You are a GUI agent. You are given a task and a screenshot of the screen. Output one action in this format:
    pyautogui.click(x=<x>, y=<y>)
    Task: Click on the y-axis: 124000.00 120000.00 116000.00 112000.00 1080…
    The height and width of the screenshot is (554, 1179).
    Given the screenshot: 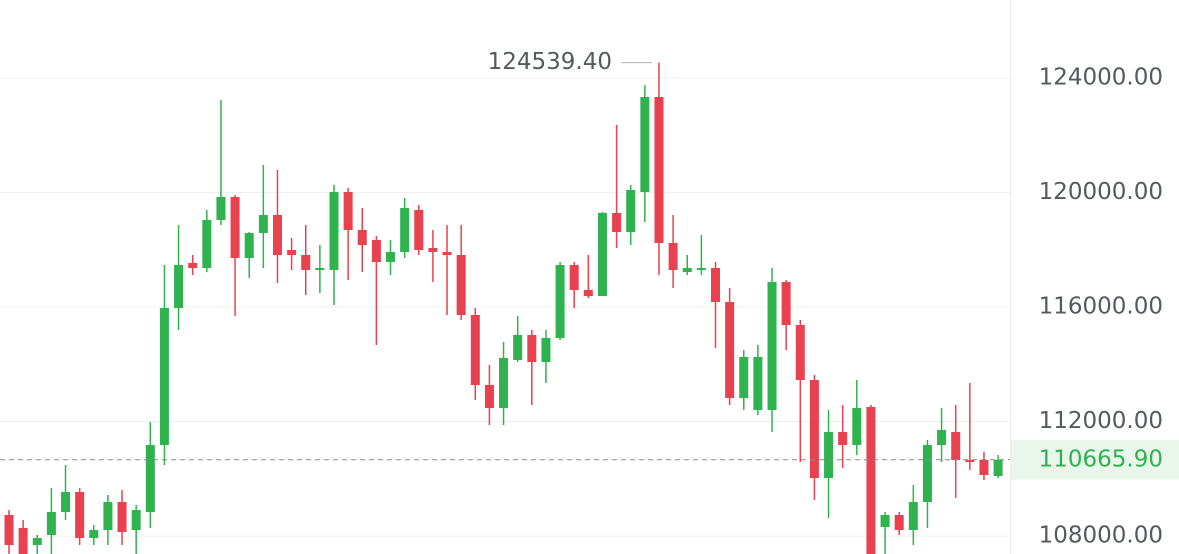 What is the action you would take?
    pyautogui.click(x=1095, y=307)
    